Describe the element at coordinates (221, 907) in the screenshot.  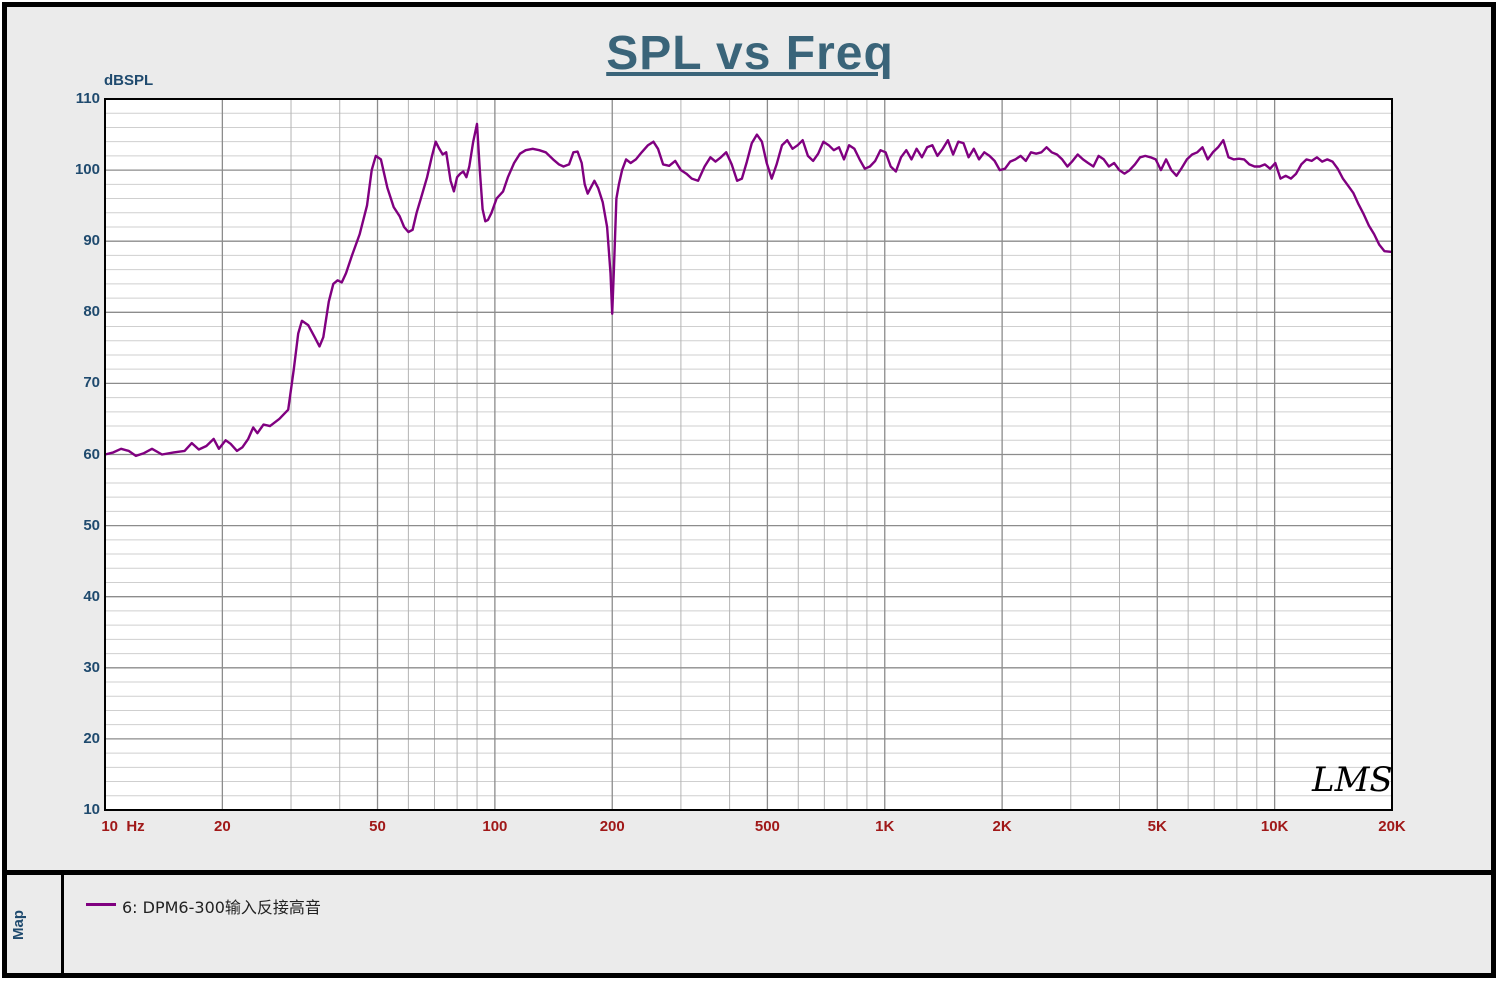
I see `legend-entry-label: 6: DPM6-300输入反接高音` at that location.